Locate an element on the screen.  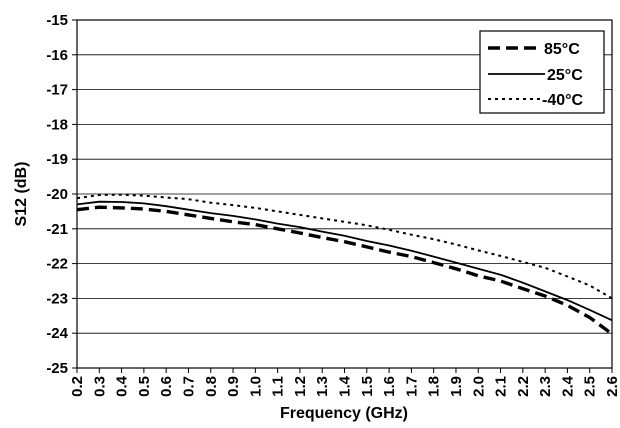
y-tick-label: -19 is located at coordinates (57, 159).